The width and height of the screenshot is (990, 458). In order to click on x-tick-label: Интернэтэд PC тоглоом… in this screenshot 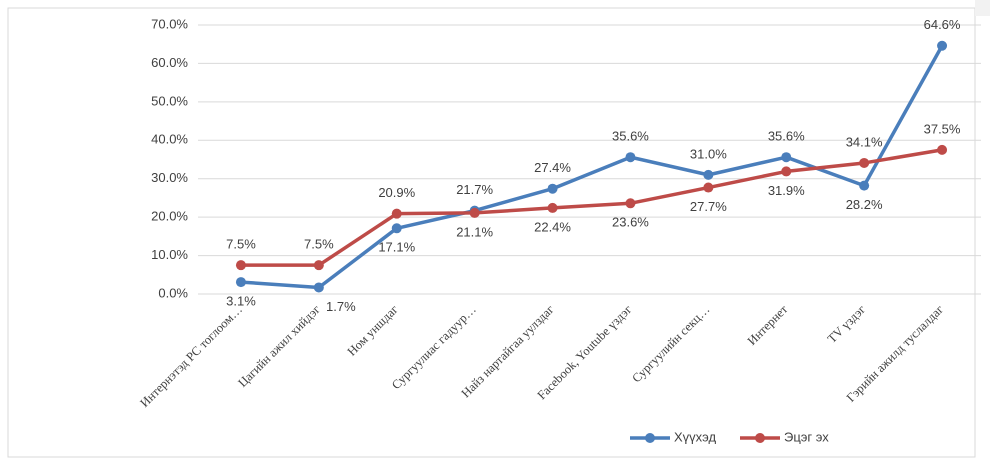, I will do `click(191, 356)`.